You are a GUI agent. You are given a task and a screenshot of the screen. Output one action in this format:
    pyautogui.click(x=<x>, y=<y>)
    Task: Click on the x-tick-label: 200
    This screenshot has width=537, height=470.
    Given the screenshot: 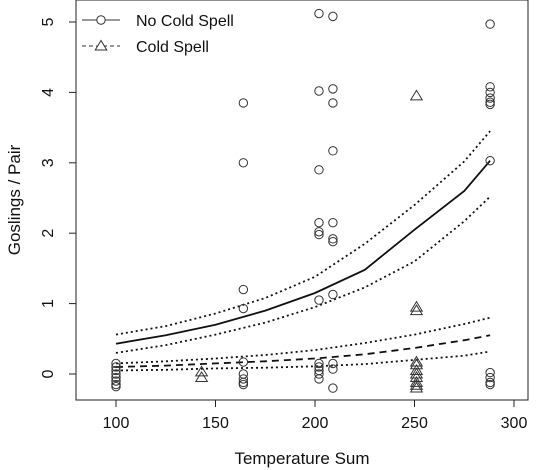 What is the action you would take?
    pyautogui.click(x=315, y=423)
    